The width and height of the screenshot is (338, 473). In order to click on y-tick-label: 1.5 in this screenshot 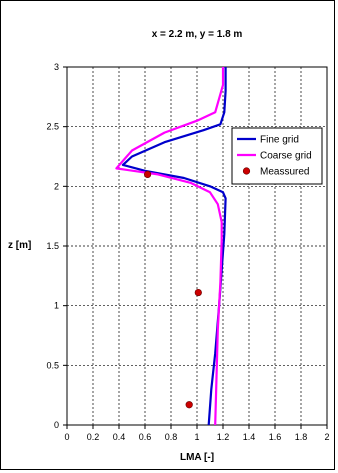, I will do `click(52, 246)`.